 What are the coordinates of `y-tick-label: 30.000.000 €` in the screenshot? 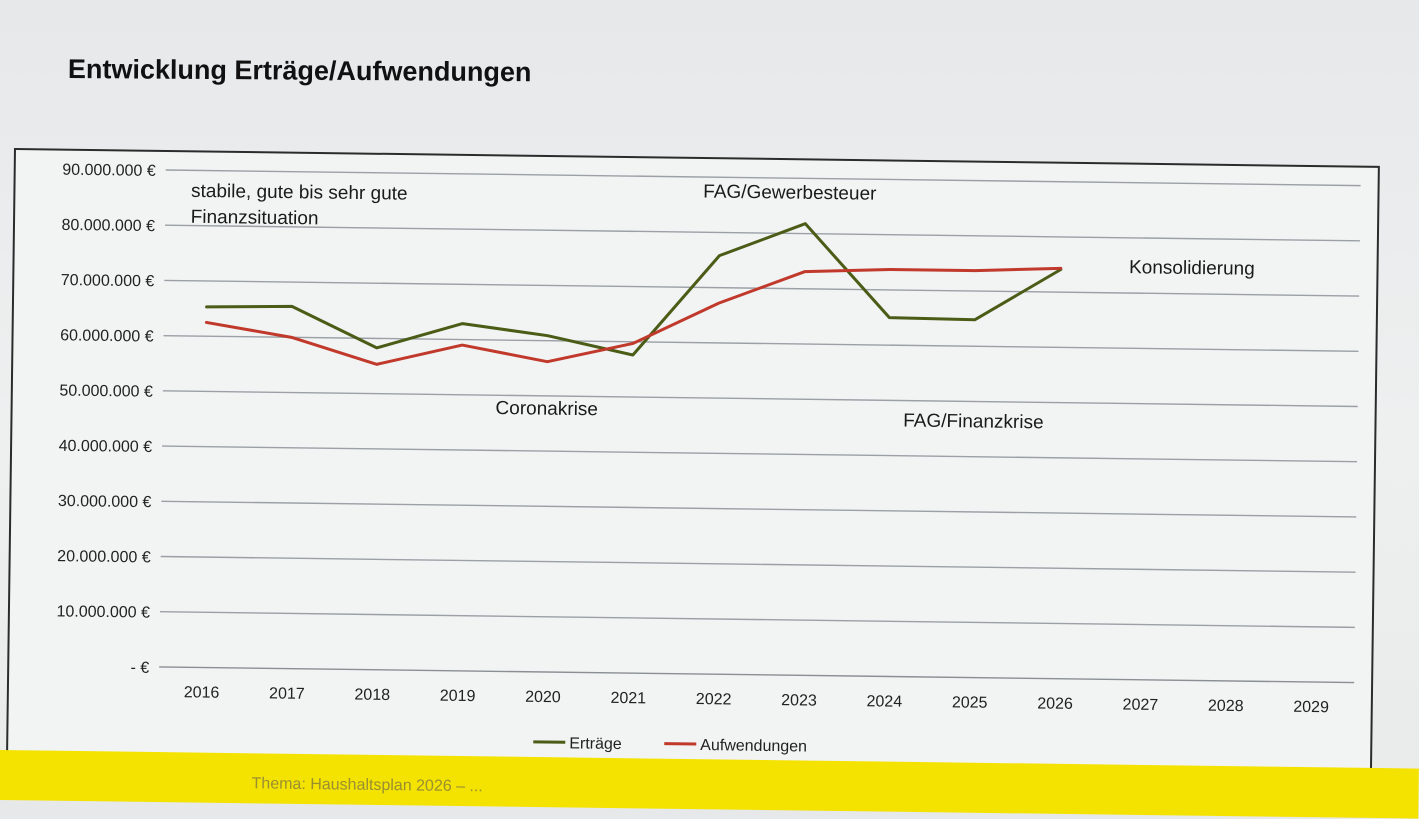 It's located at (105, 502).